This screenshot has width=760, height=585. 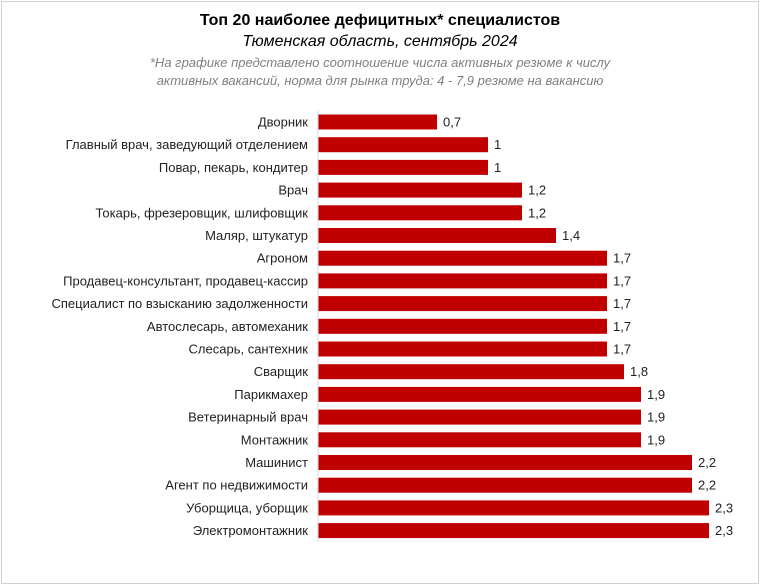 I want to click on category-label: Уборщица, уборщик, so click(x=247, y=507).